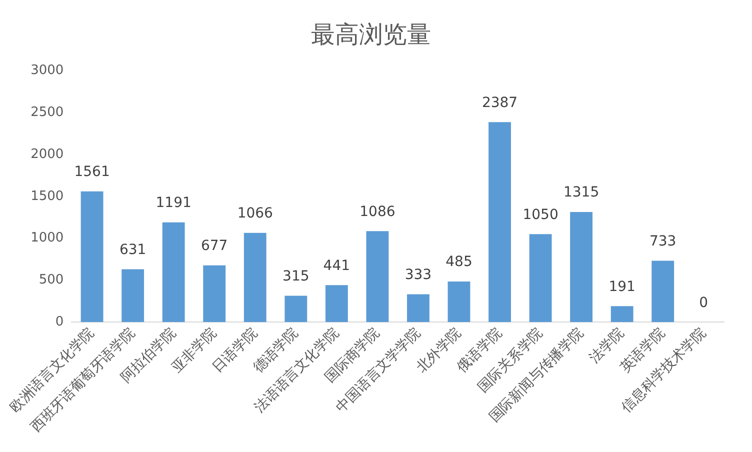  I want to click on data-label: 631, so click(132, 250).